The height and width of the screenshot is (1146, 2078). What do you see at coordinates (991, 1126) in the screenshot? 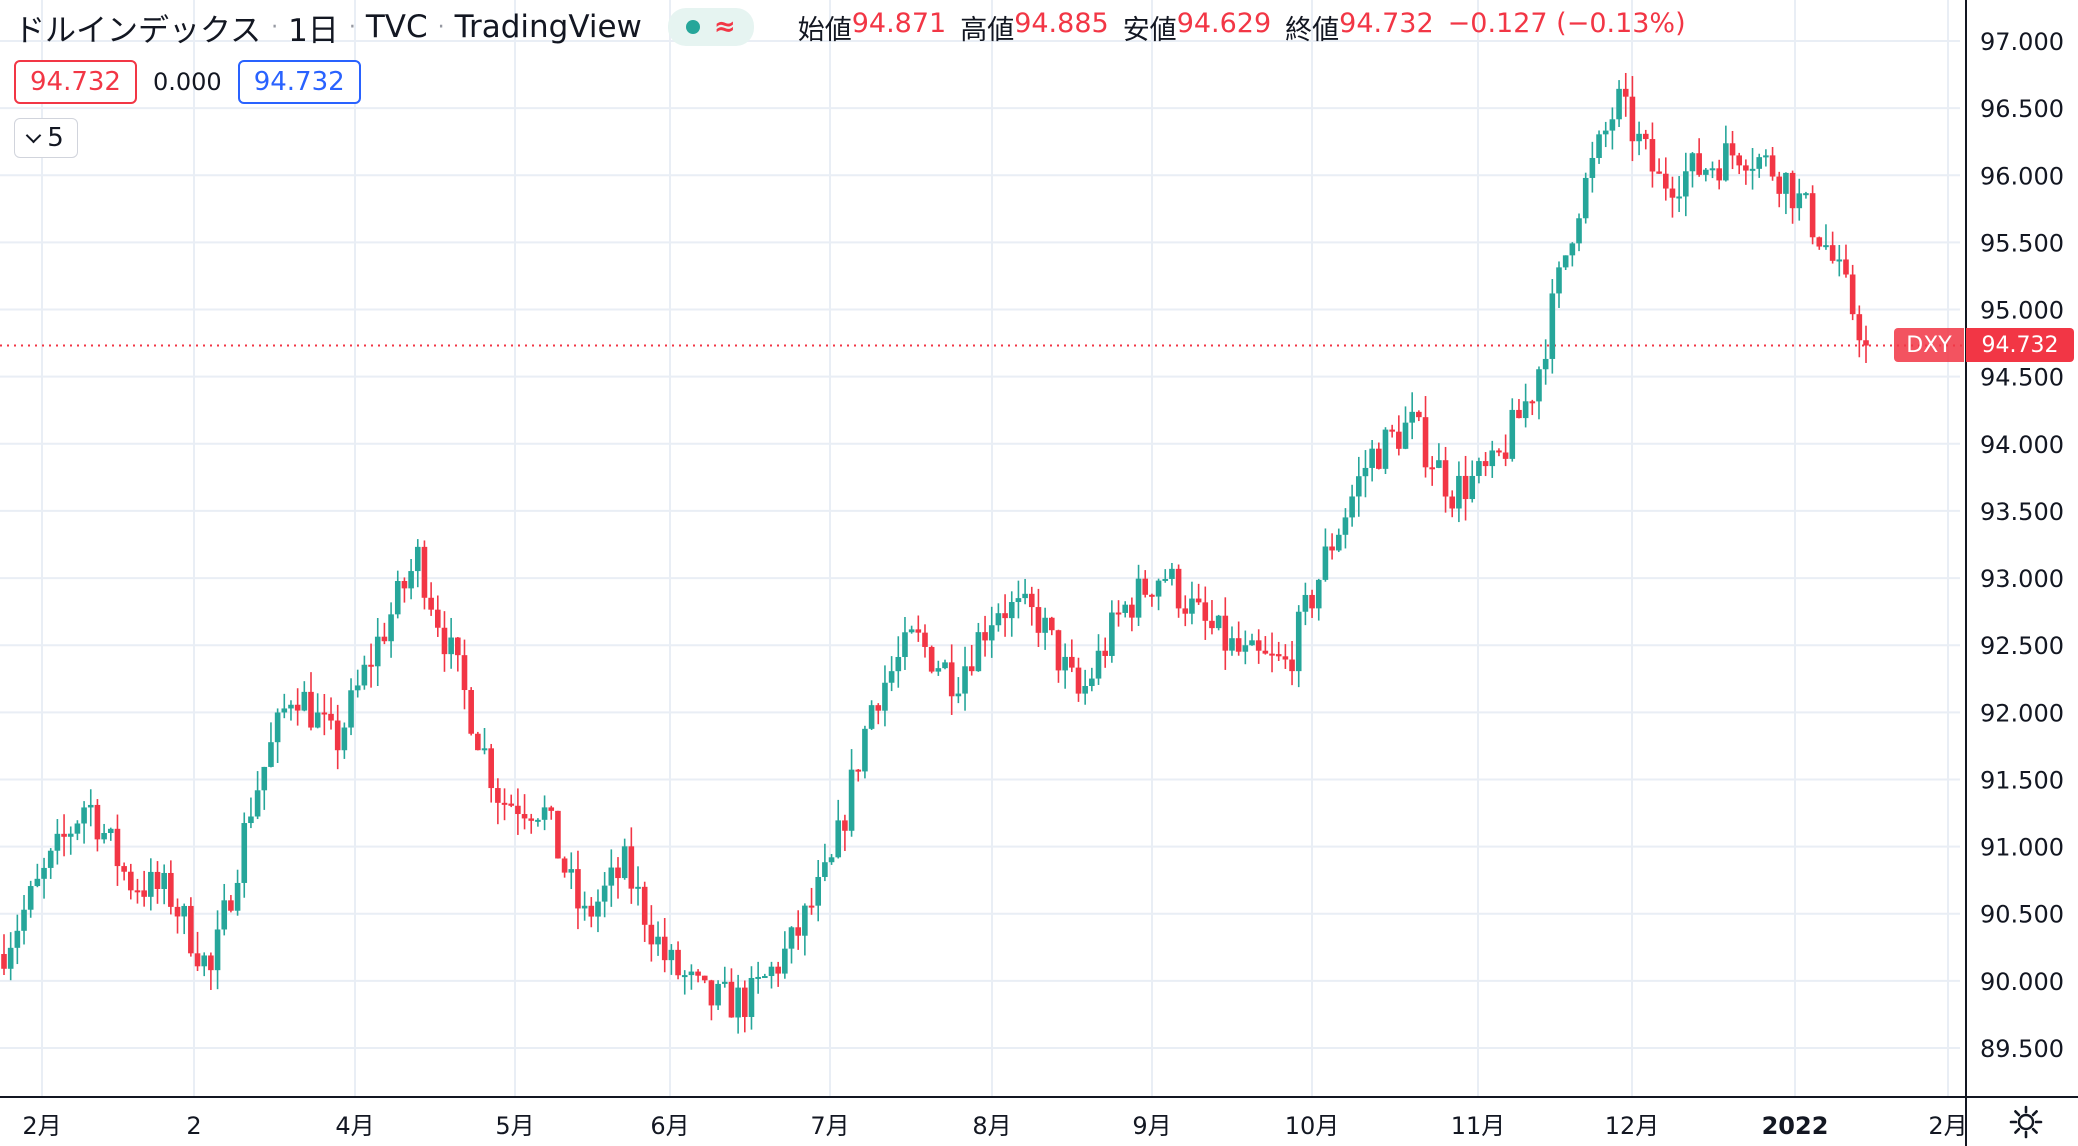
I see `time-tick-label: 8月` at bounding box center [991, 1126].